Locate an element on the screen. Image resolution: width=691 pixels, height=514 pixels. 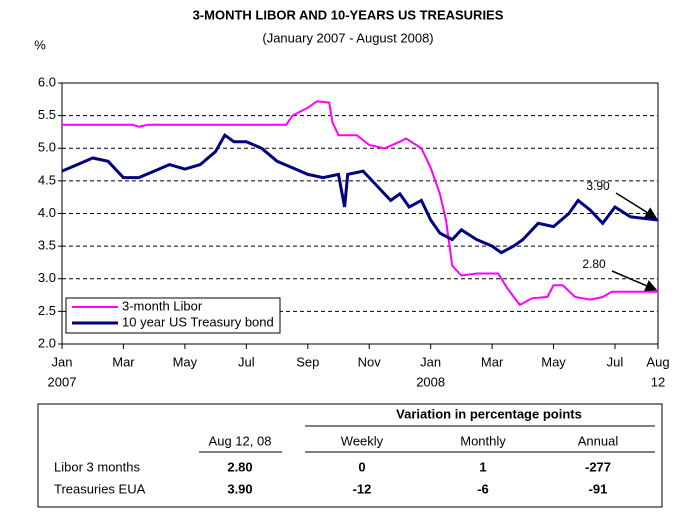
legend-box is located at coordinates (173, 315).